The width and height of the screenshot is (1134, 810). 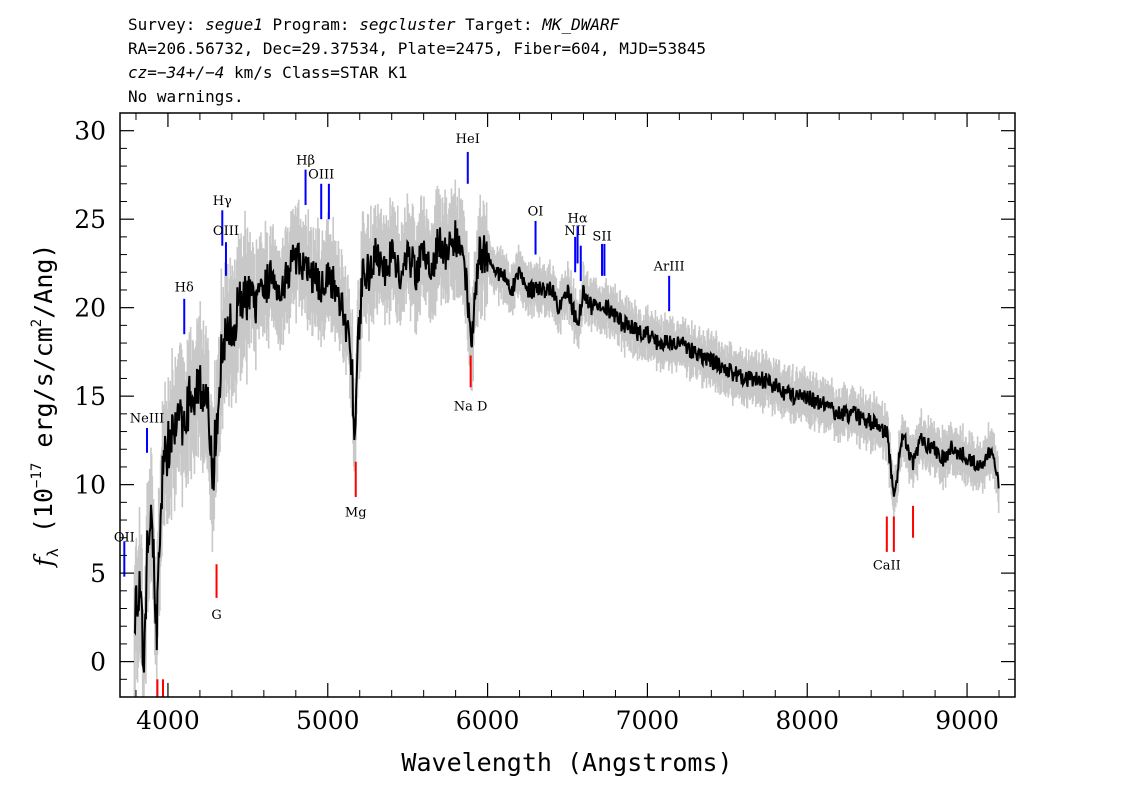 I want to click on header-line-4: No warnings., so click(x=186, y=96).